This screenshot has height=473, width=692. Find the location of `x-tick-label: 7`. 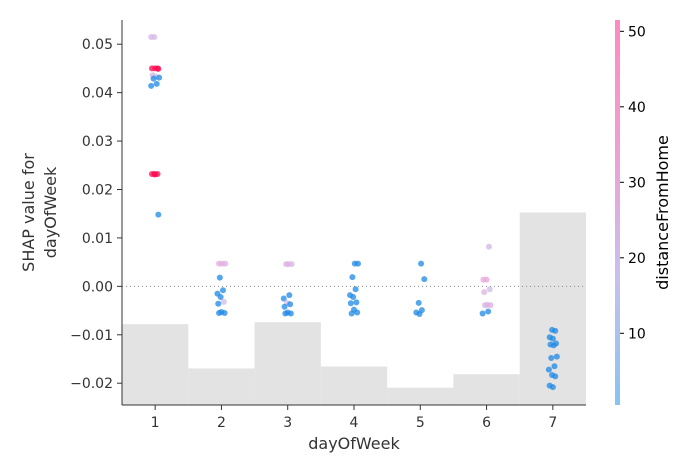

x-tick-label: 7 is located at coordinates (552, 423).